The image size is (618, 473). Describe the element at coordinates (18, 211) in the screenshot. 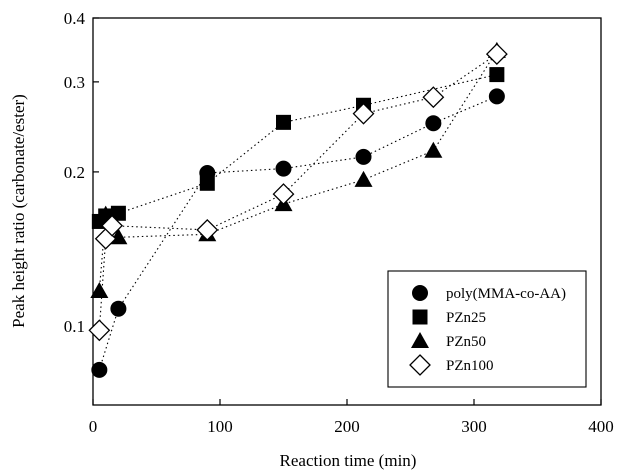

I see `y-axis-label: Peak height ratio (carbonate/ester)` at that location.